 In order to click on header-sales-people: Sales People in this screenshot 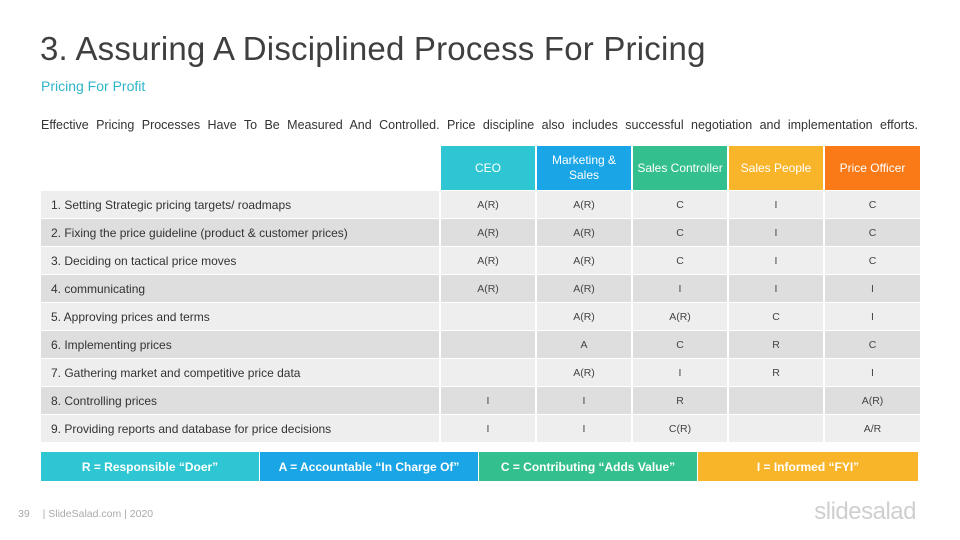, I will do `click(776, 168)`.